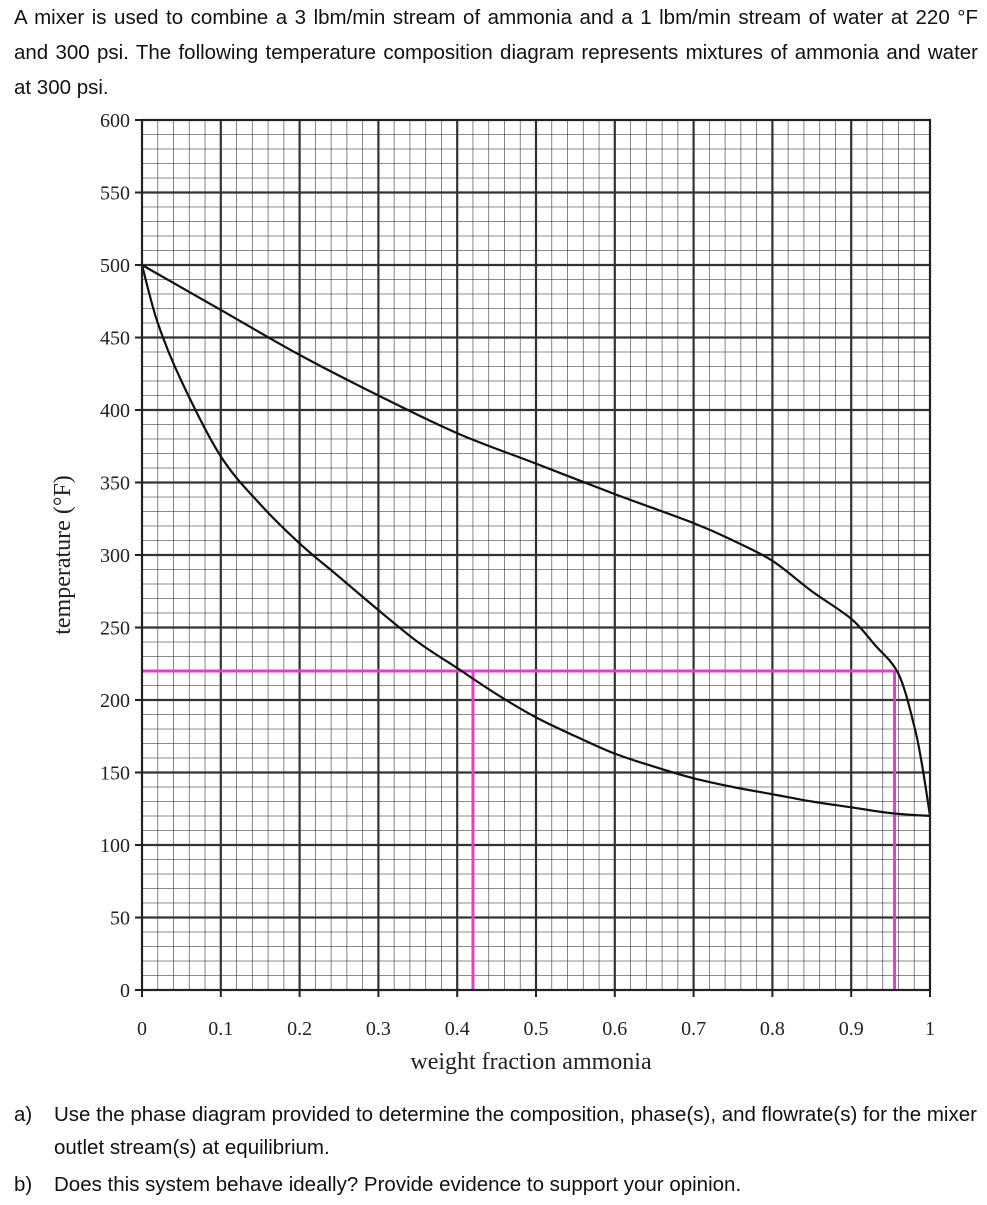 The height and width of the screenshot is (1205, 987). What do you see at coordinates (120, 919) in the screenshot?
I see `y-tick-label: 50` at bounding box center [120, 919].